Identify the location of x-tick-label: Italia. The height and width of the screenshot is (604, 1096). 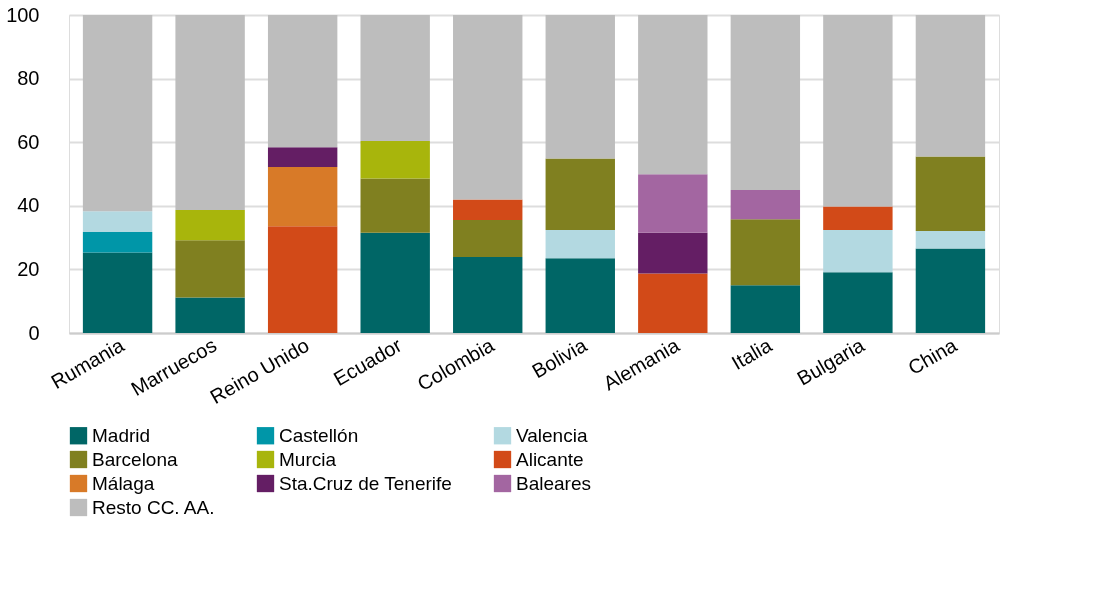
(752, 353).